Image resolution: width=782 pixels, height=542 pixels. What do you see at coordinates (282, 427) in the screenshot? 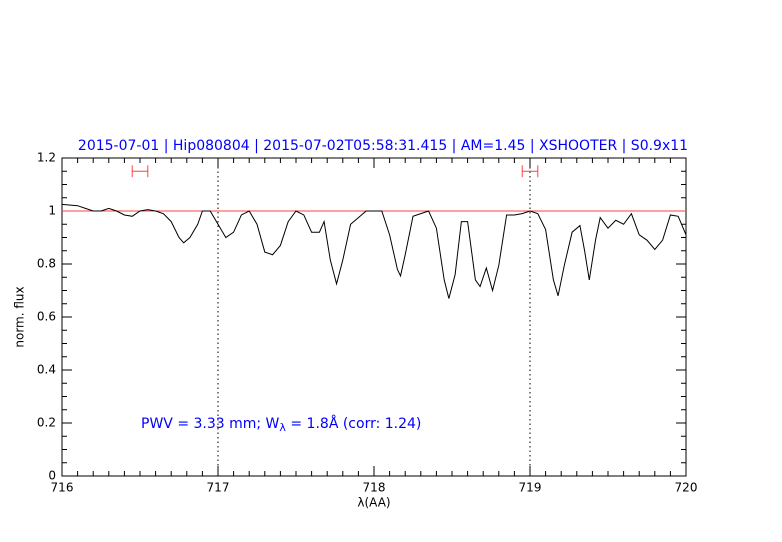
I see `annotation-part: λ` at bounding box center [282, 427].